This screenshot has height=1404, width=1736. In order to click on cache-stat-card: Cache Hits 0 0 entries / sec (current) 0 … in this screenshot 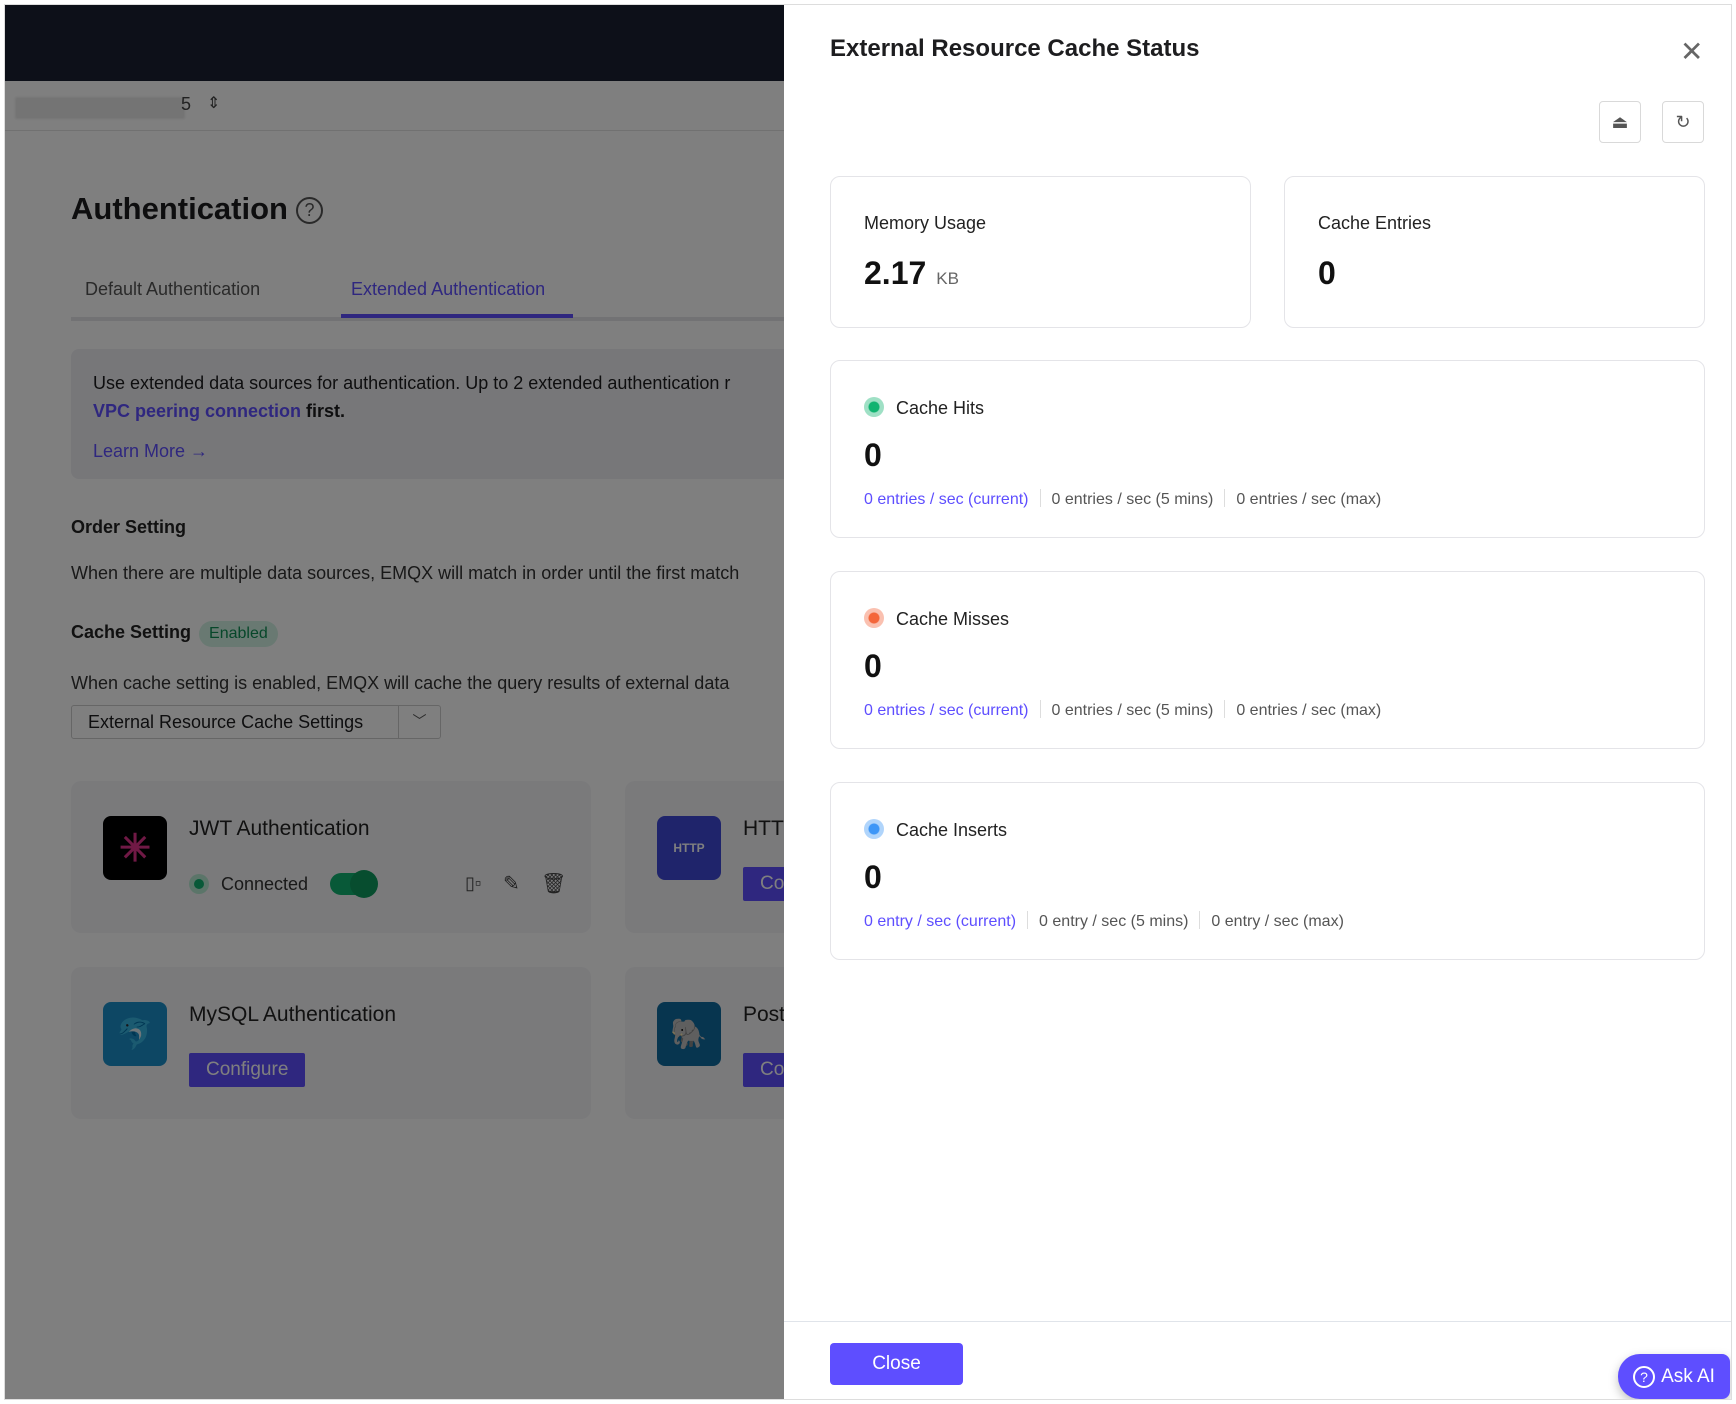, I will do `click(1267, 449)`.